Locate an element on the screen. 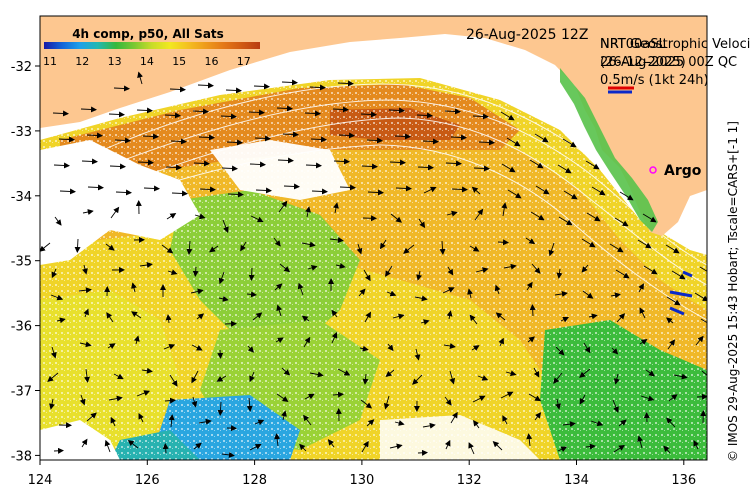 The width and height of the screenshot is (750, 496). y-tick-label: -37 is located at coordinates (21, 392).